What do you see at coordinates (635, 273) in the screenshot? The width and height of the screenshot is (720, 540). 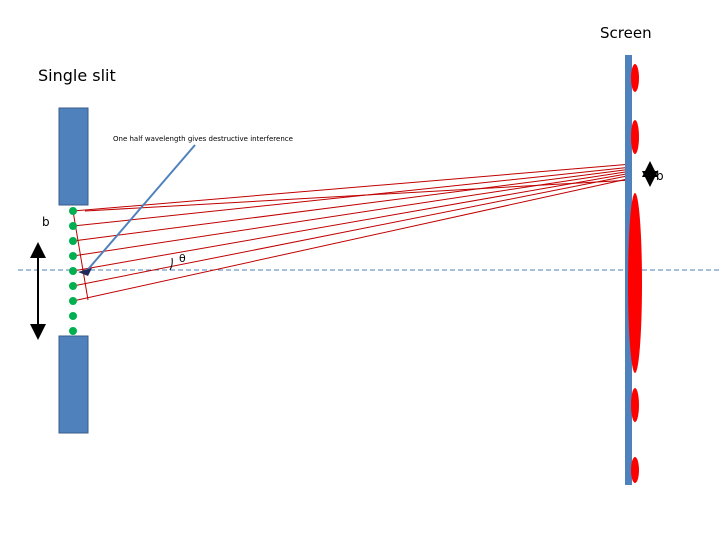 I see `fringes` at bounding box center [635, 273].